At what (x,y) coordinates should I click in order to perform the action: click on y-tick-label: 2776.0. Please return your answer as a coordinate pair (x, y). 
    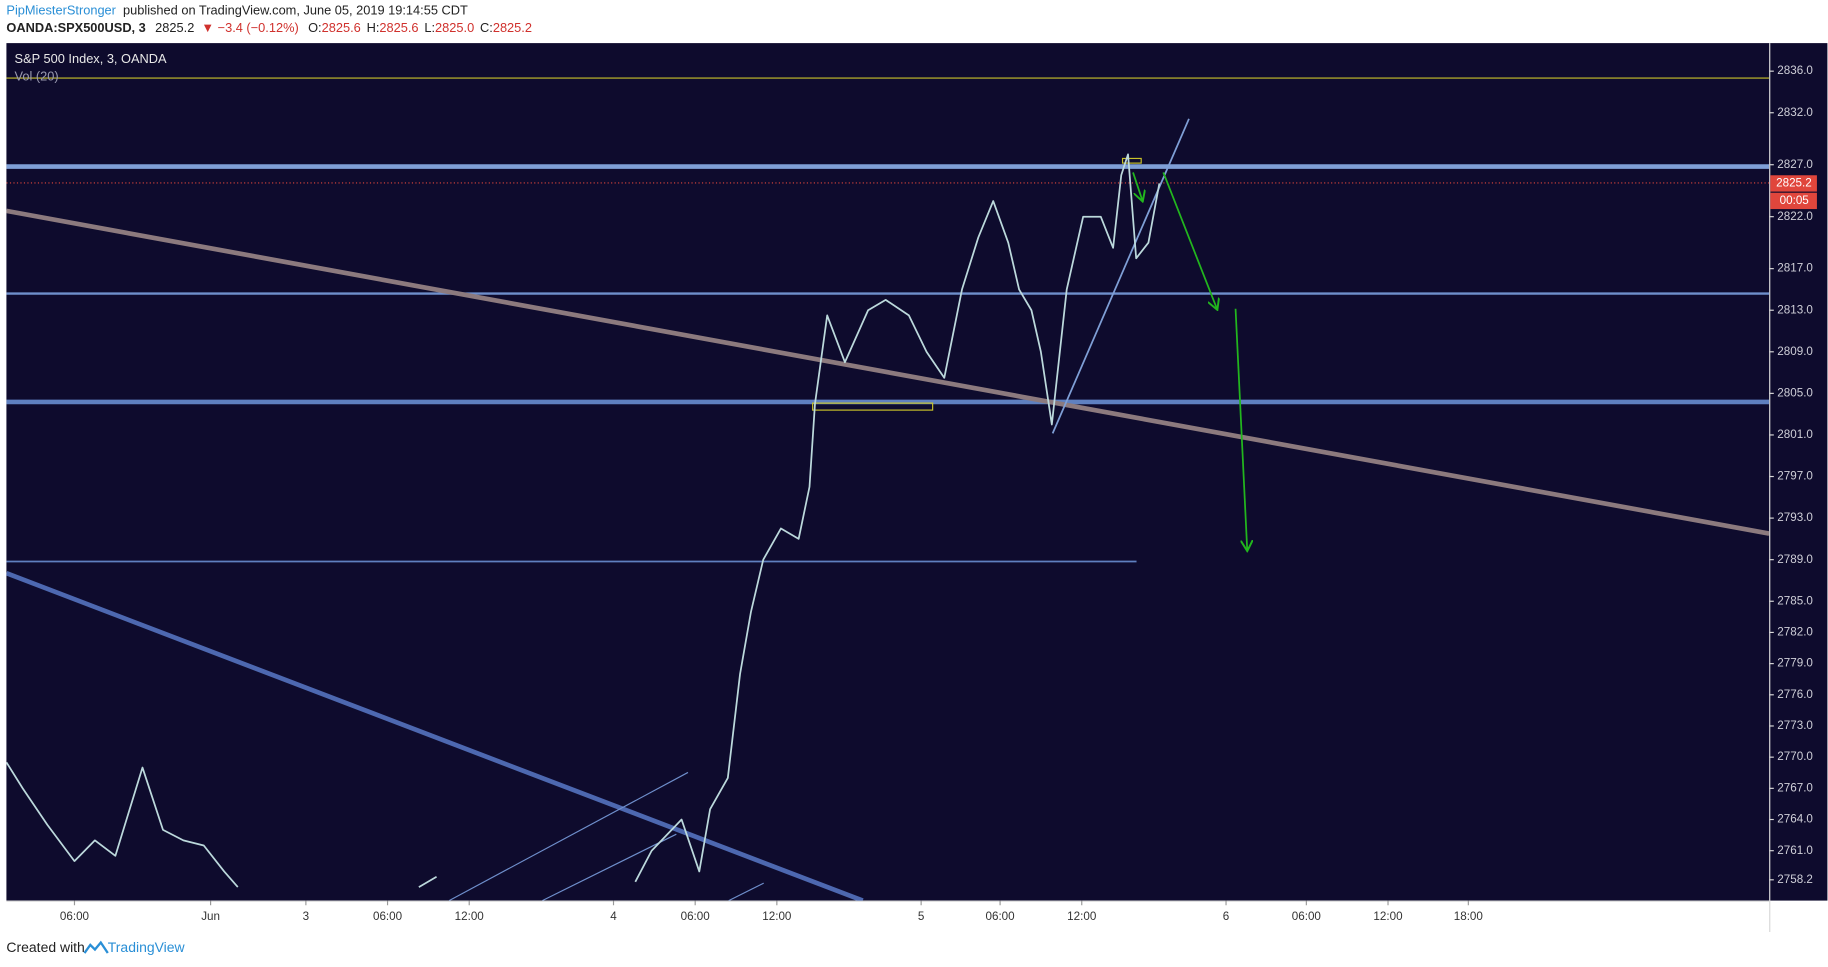
    Looking at the image, I should click on (1795, 694).